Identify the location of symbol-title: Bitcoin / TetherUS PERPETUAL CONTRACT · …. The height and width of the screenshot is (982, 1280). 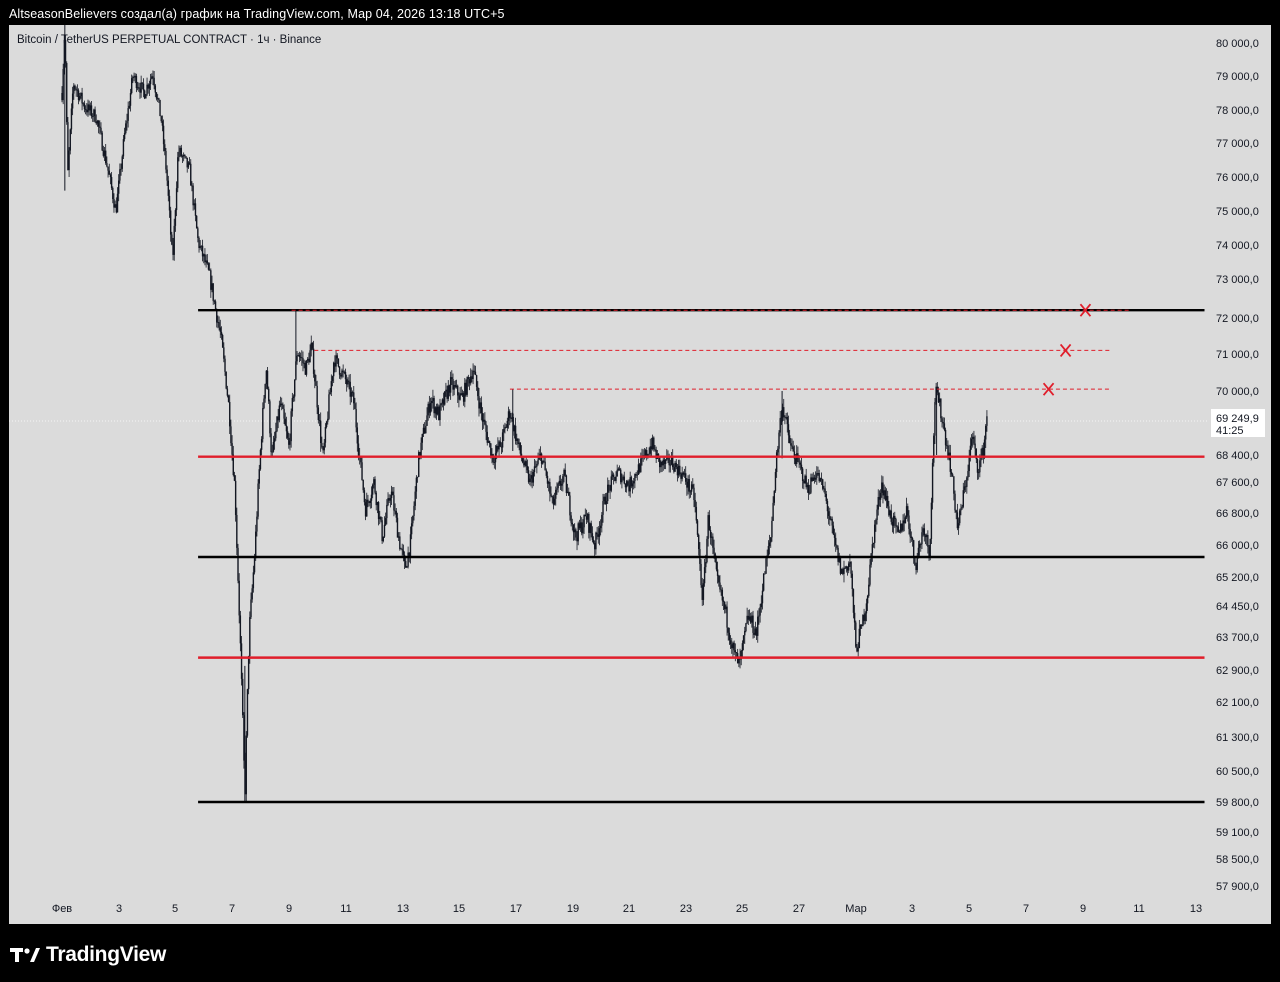
(169, 40).